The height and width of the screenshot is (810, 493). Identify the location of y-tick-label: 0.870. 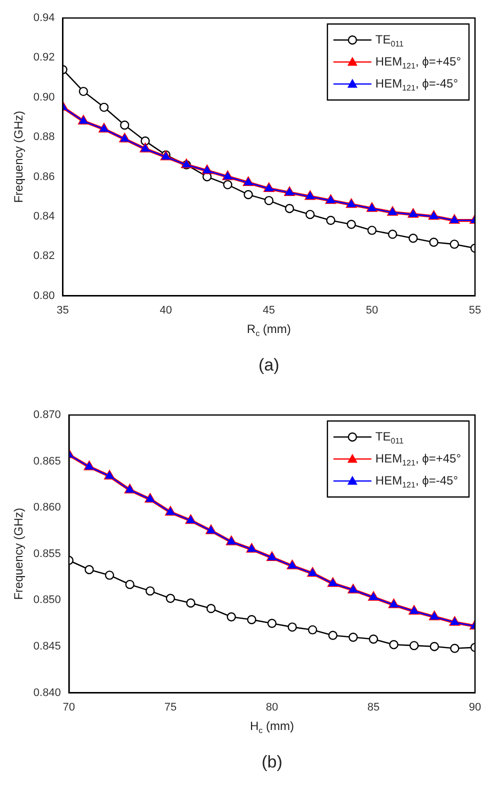
(47, 415).